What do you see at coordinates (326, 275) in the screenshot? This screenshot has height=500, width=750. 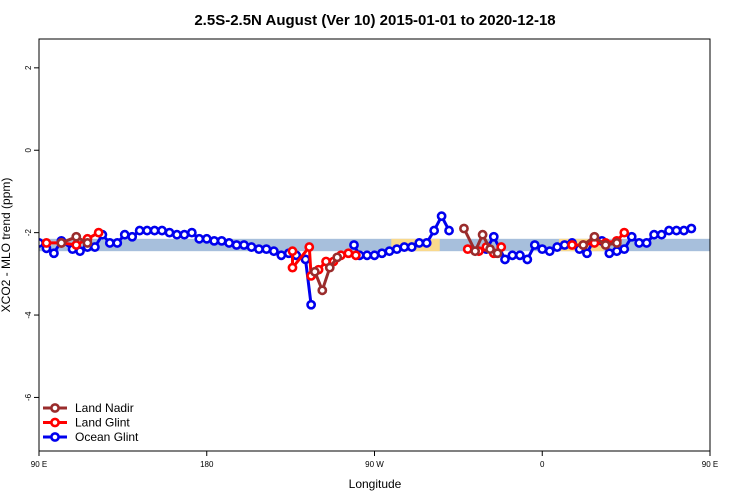 I see `land-nadir-line` at bounding box center [326, 275].